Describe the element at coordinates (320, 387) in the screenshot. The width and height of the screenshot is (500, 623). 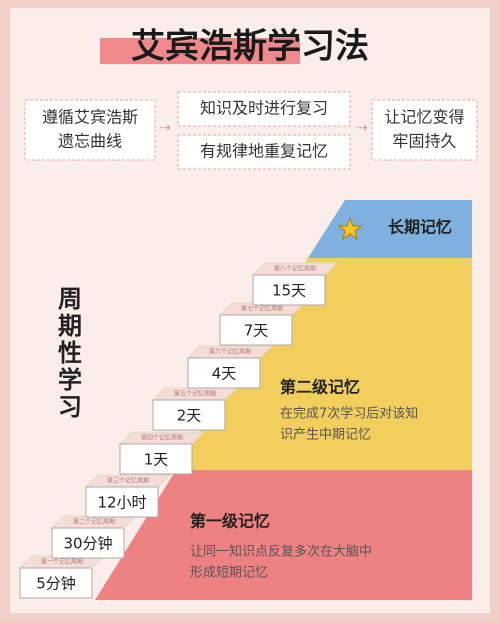
I see `level-title: 第二级记忆` at that location.